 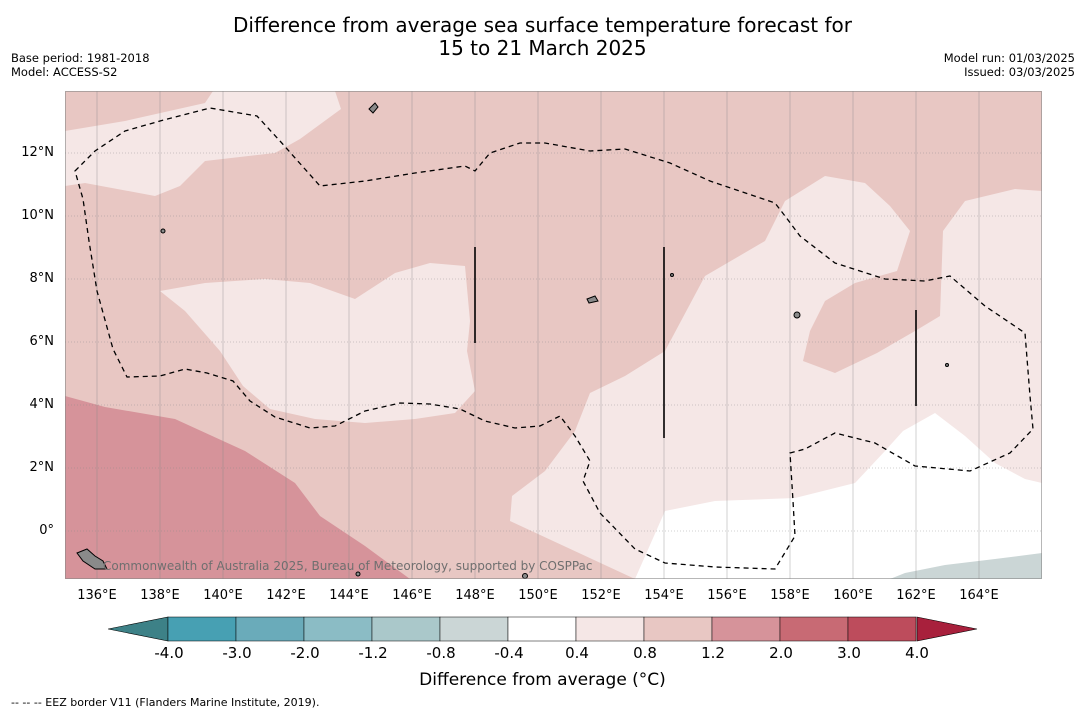 What do you see at coordinates (97, 595) in the screenshot?
I see `lon-label-136e: 136°E` at bounding box center [97, 595].